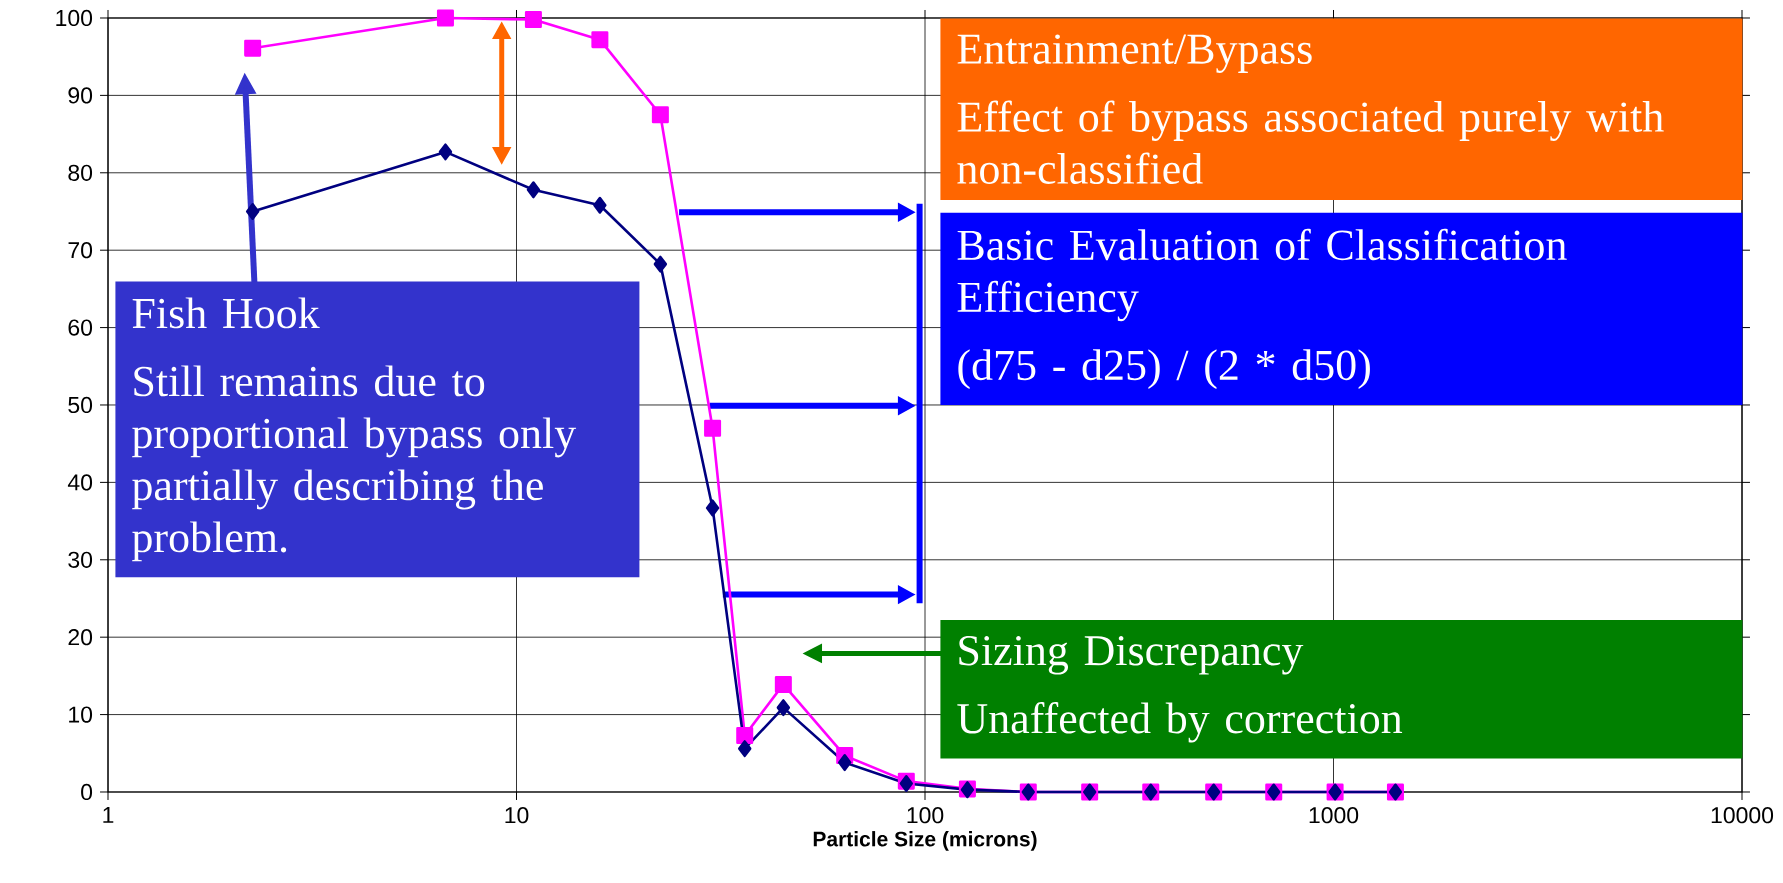 This screenshot has width=1783, height=883. What do you see at coordinates (226, 313) in the screenshot?
I see `annotation: Fish Hook` at bounding box center [226, 313].